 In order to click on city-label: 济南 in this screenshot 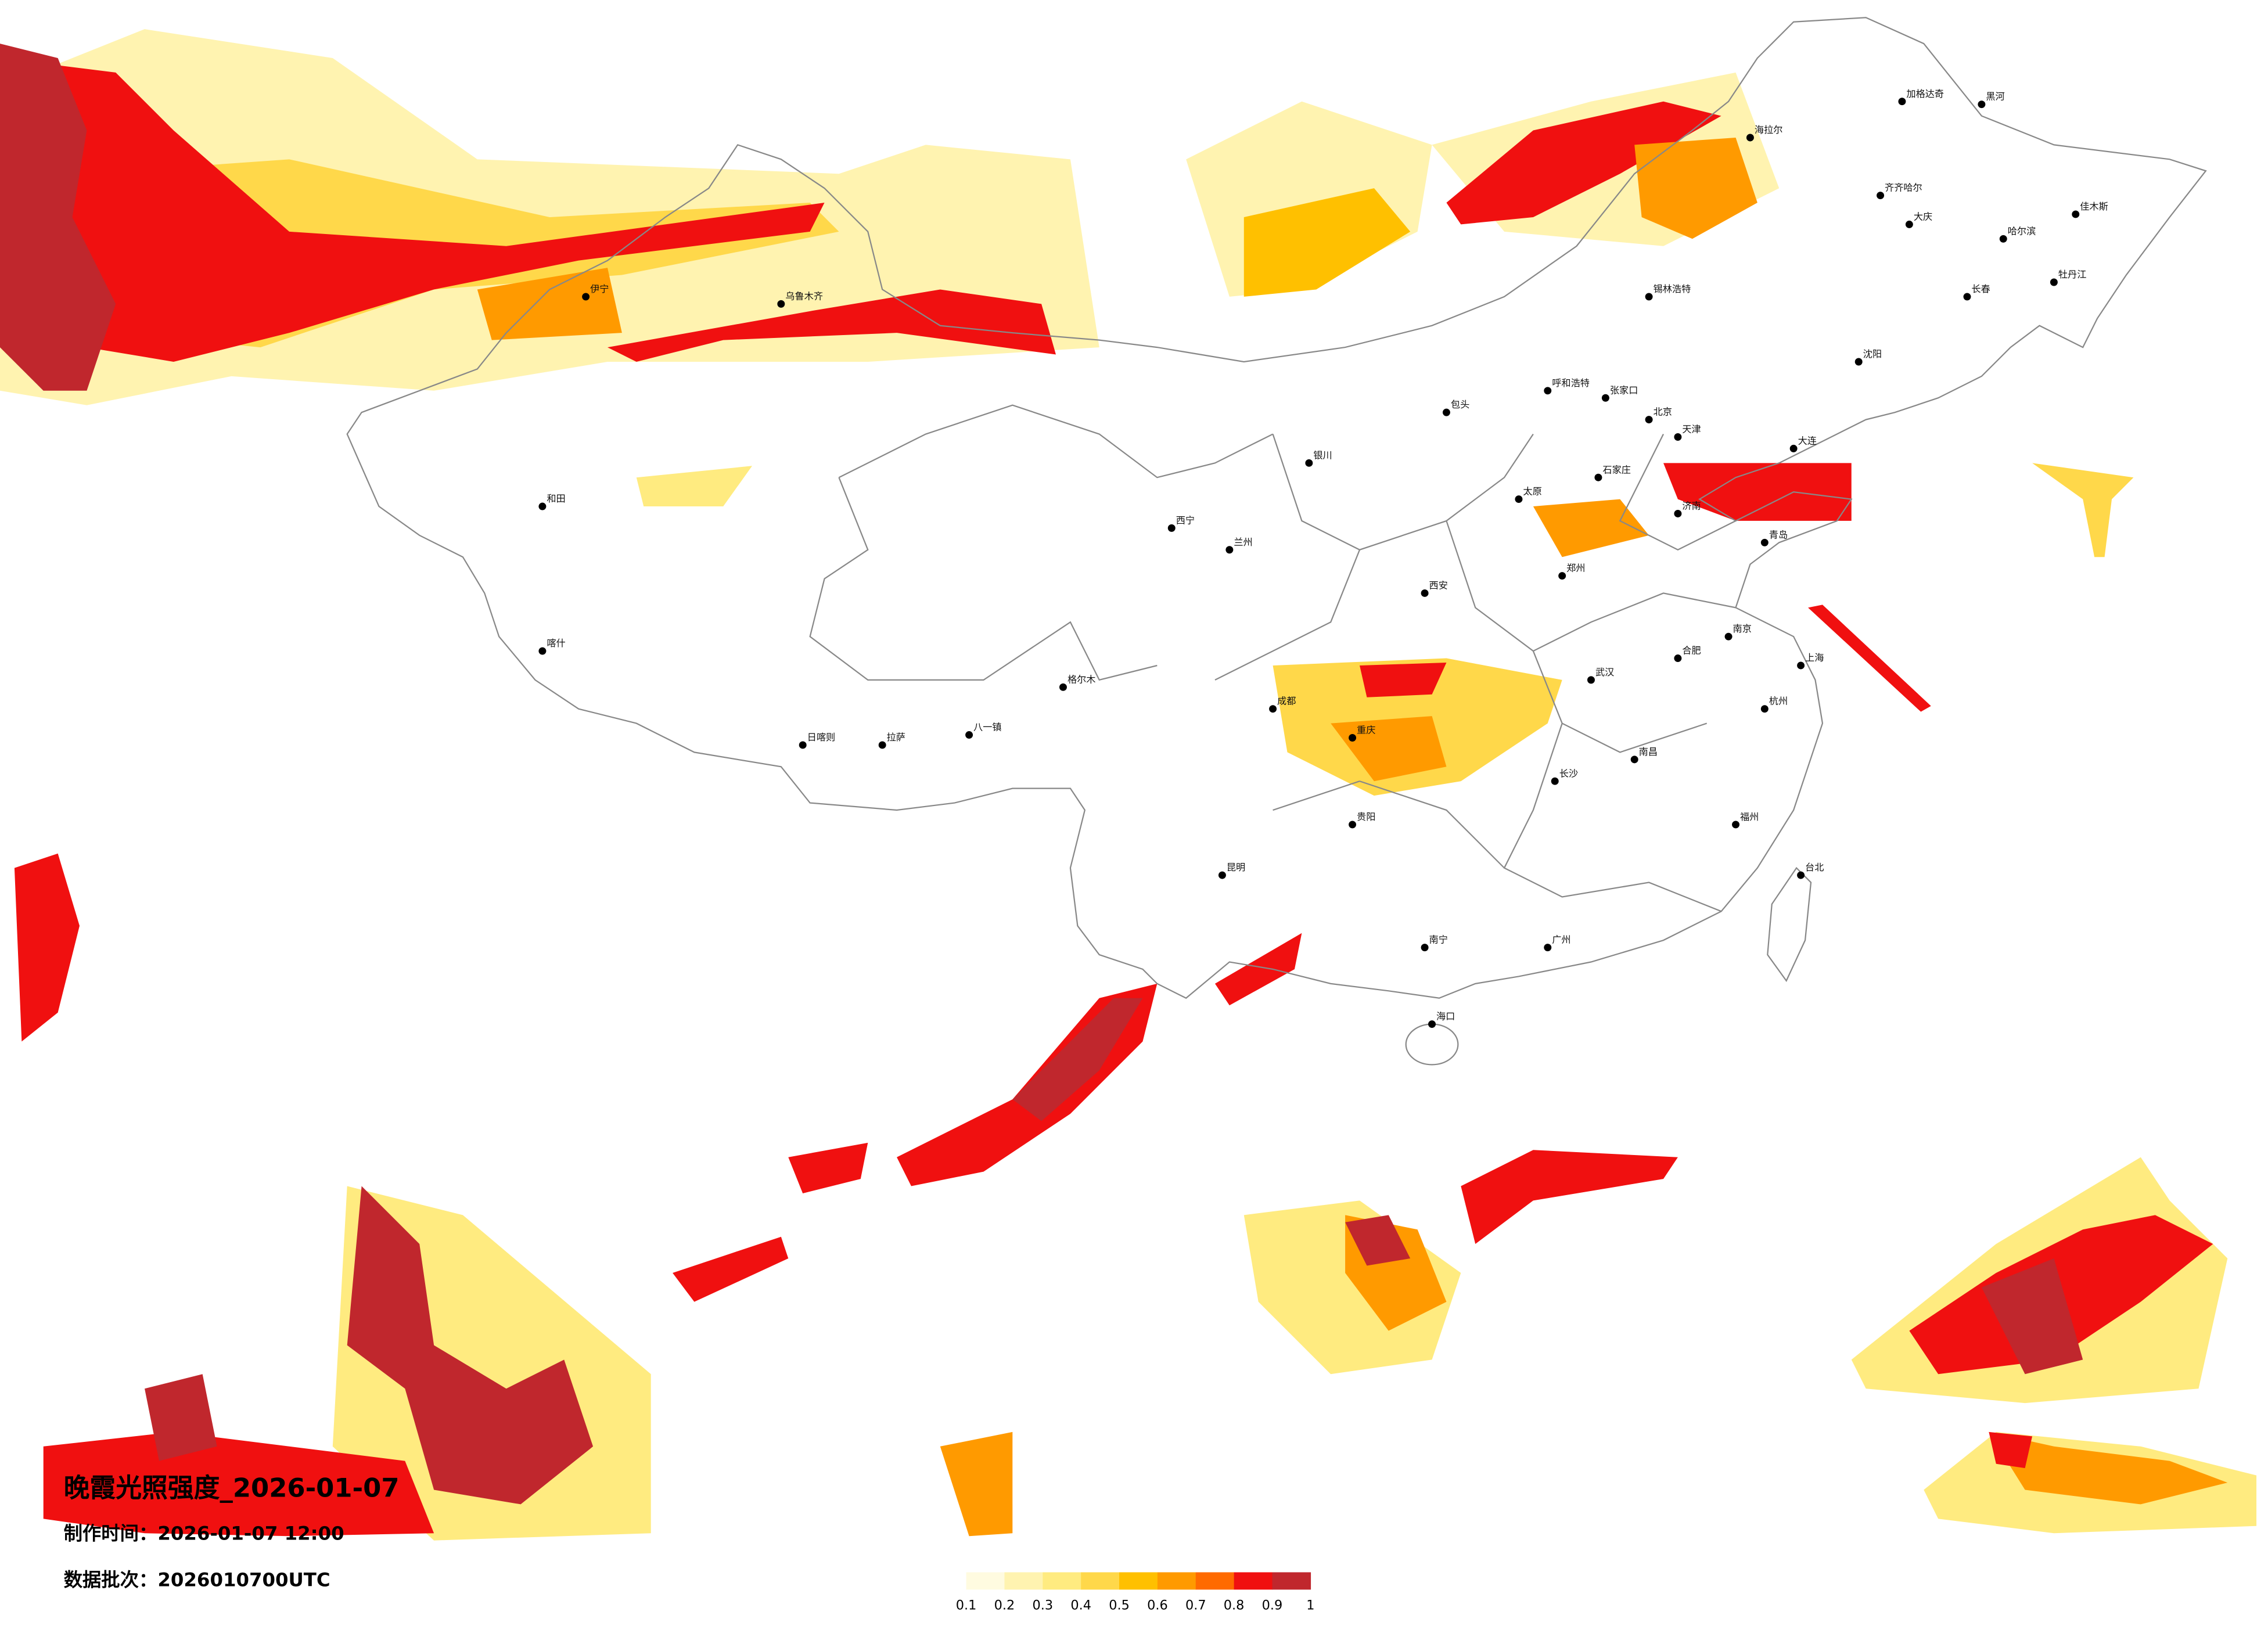, I will do `click(1691, 506)`.